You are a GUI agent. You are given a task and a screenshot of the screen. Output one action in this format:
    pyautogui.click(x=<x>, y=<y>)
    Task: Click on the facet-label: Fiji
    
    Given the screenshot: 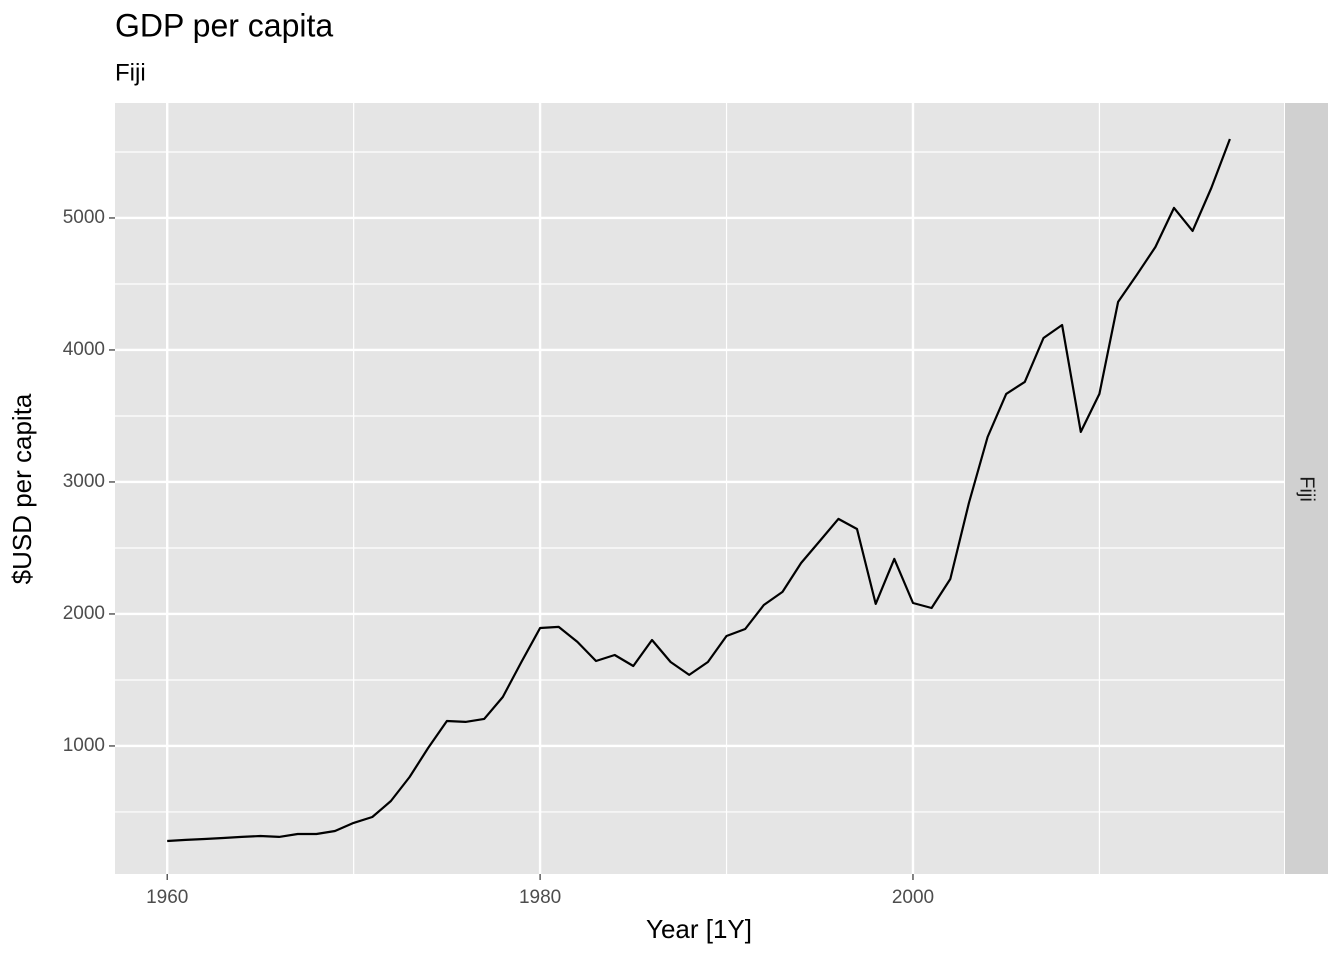 What is the action you would take?
    pyautogui.click(x=1307, y=489)
    